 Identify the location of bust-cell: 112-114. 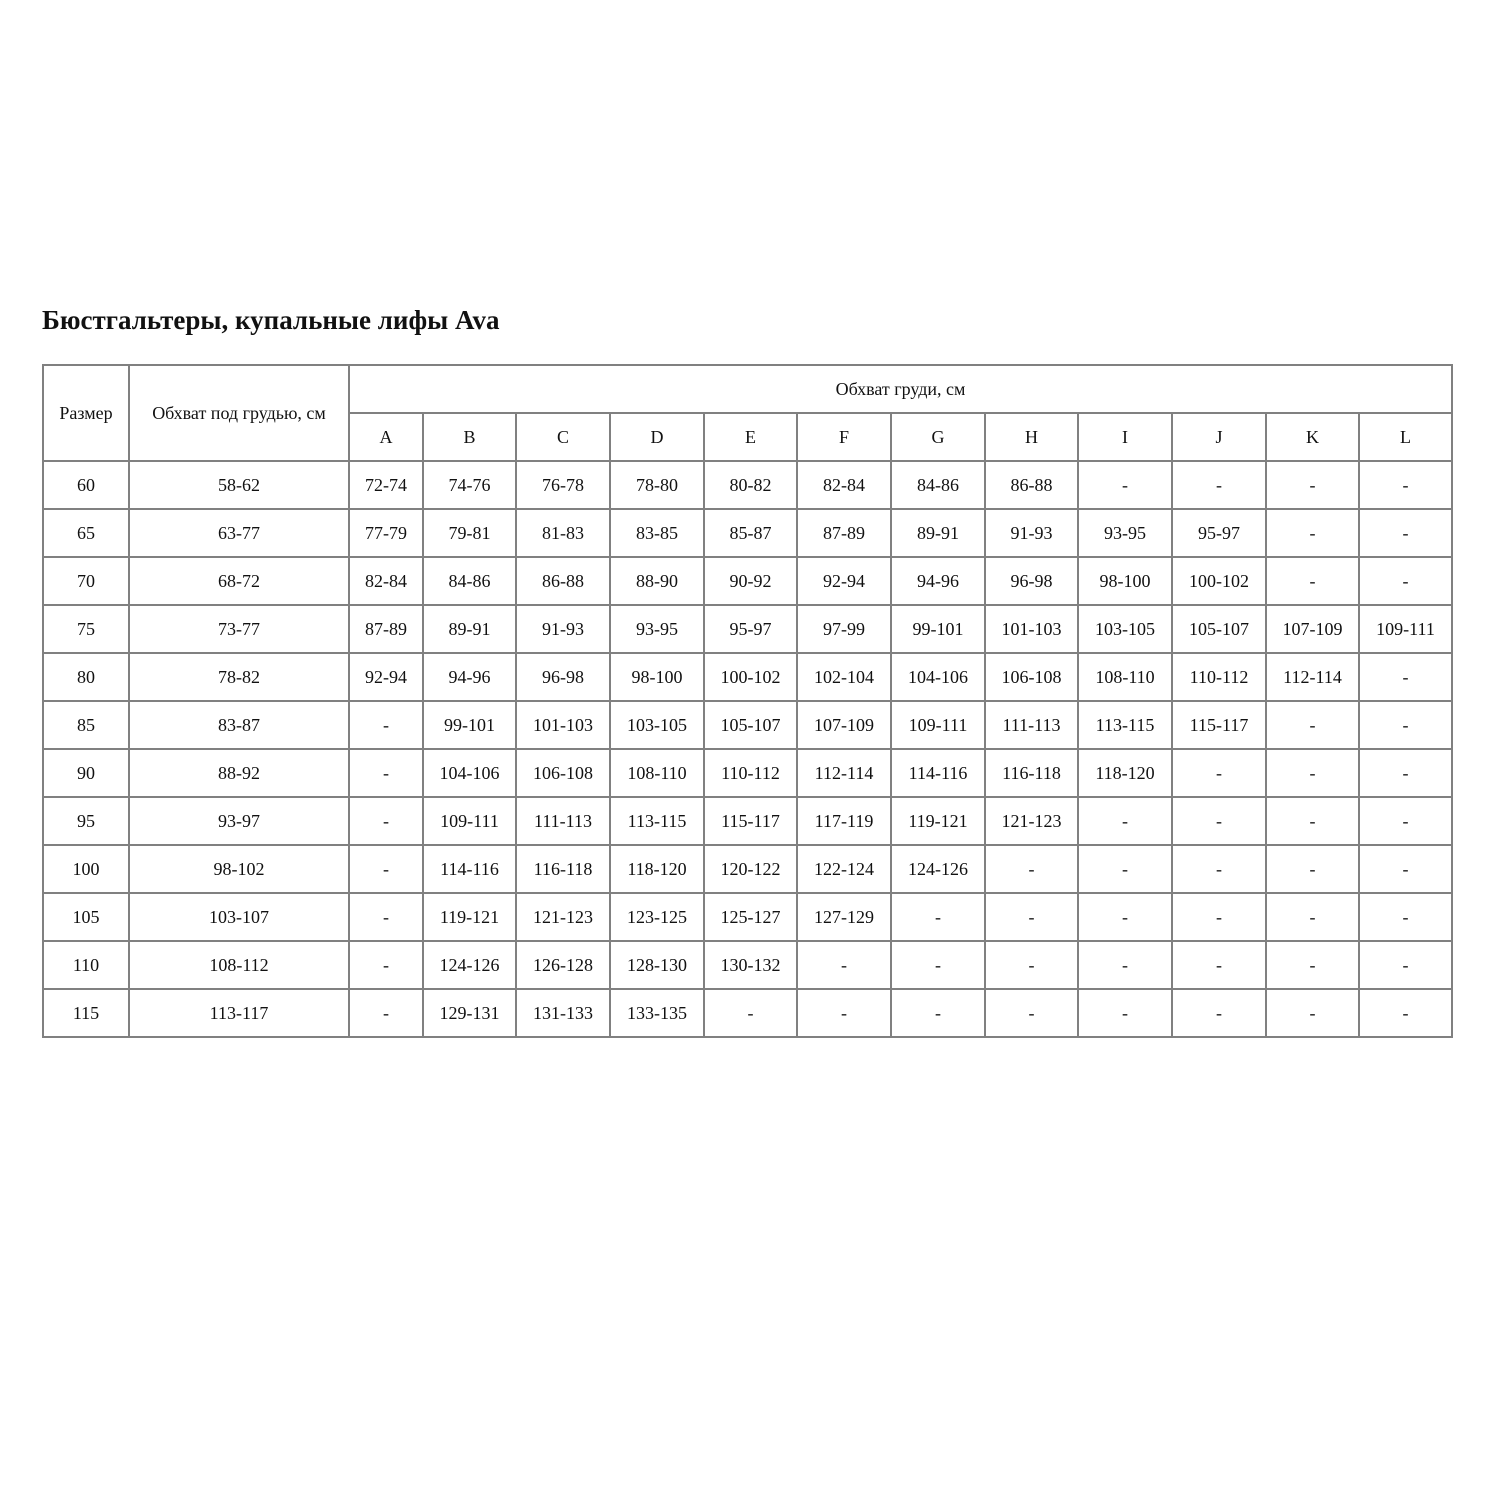
(1312, 677).